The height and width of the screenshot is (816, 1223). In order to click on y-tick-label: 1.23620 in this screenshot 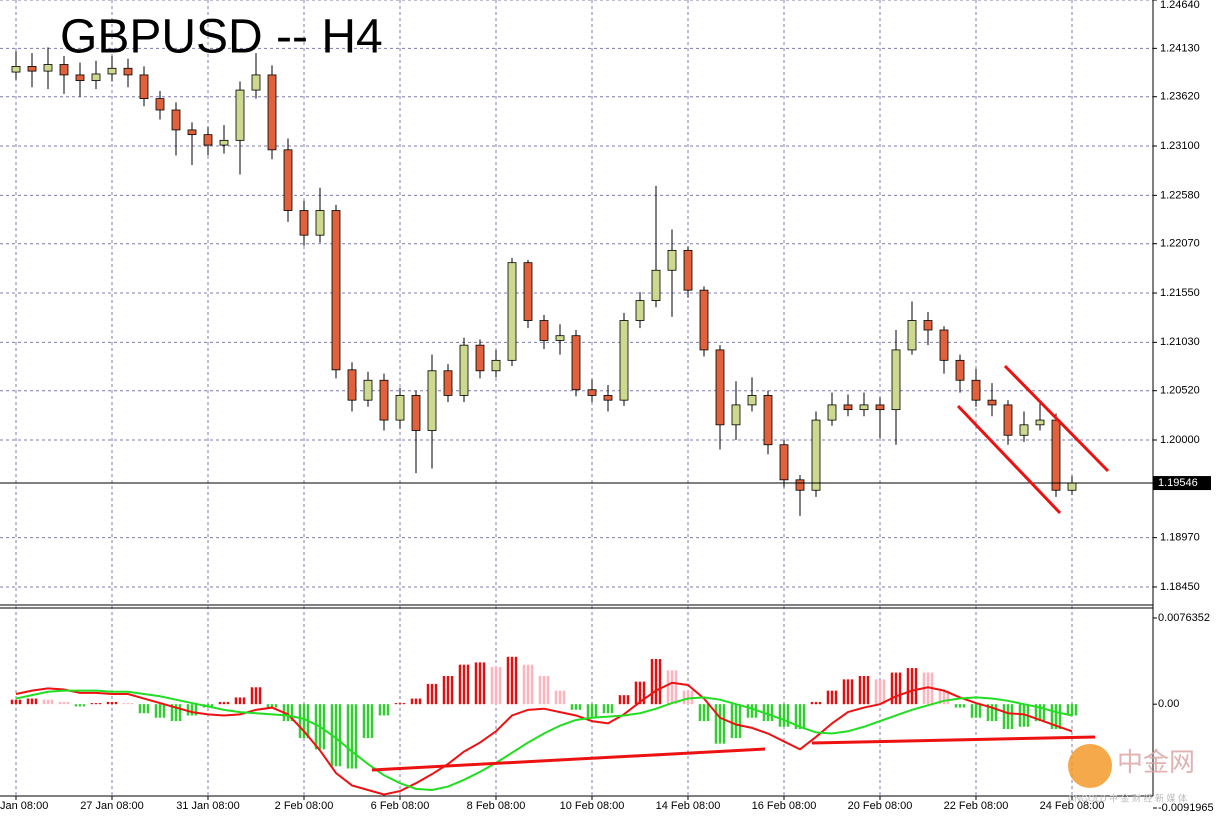, I will do `click(1180, 97)`.